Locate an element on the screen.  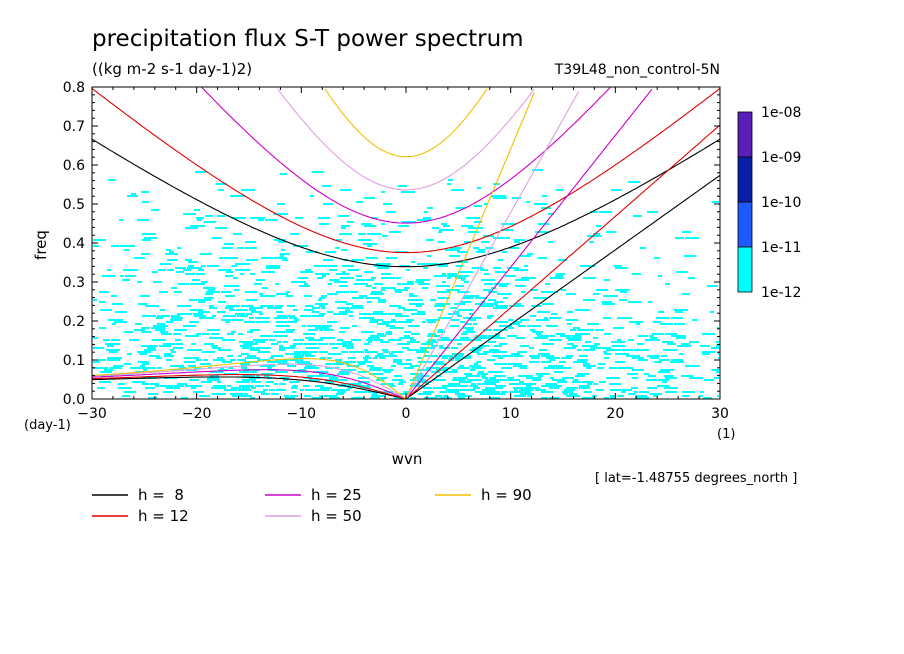
y-tick-label: 0.8 is located at coordinates (74, 88).